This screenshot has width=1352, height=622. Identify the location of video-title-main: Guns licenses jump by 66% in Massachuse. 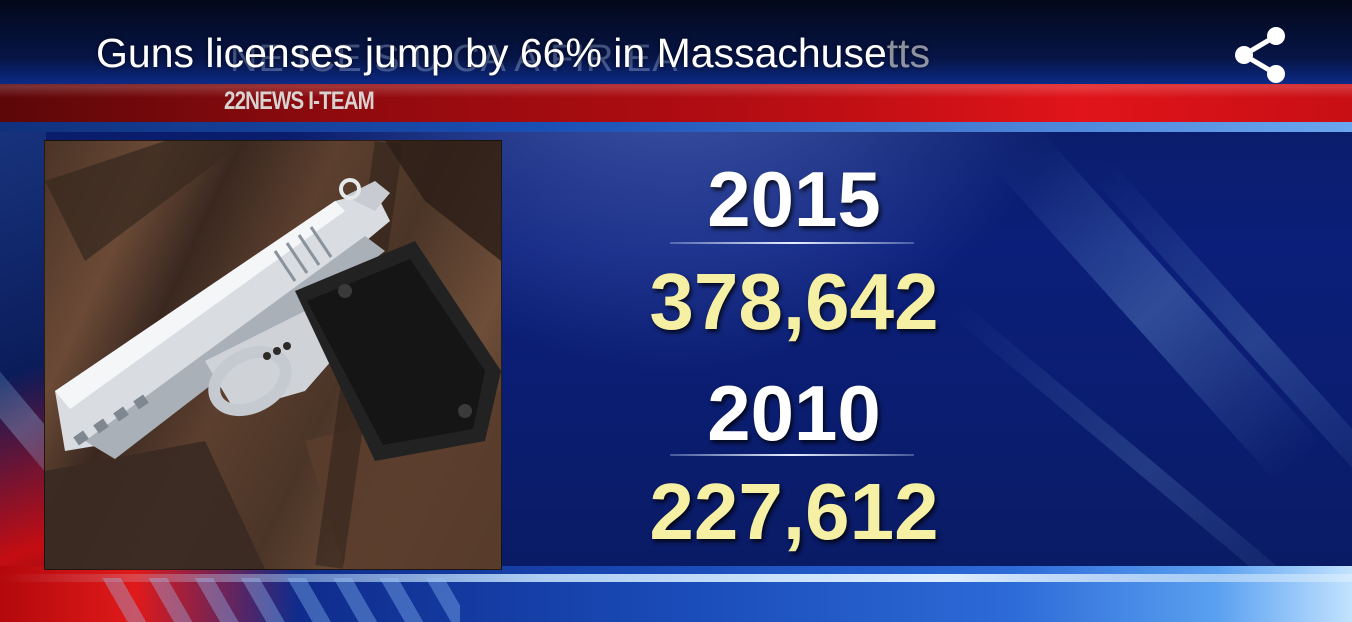
(491, 53).